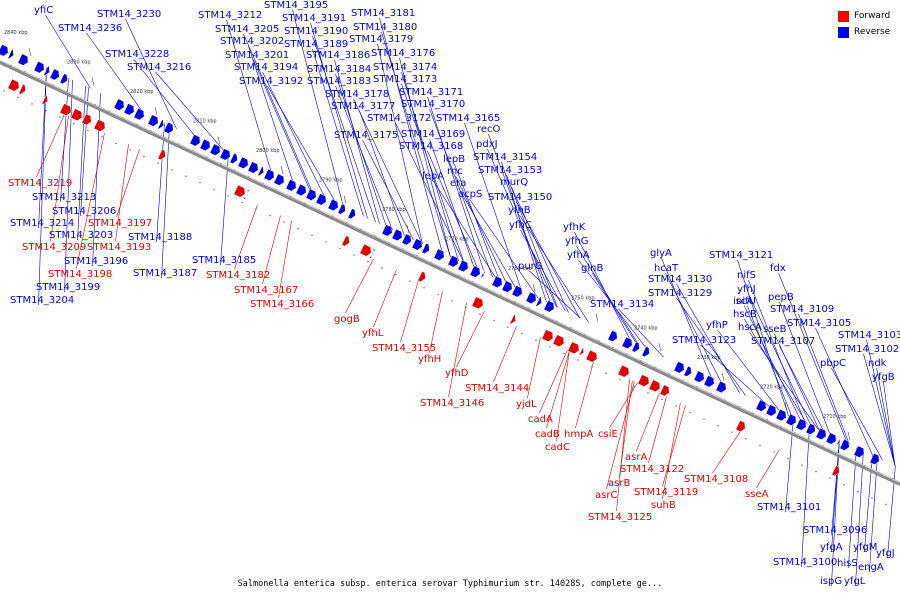 The width and height of the screenshot is (900, 600). What do you see at coordinates (558, 389) in the screenshot?
I see `forward-gene-connector` at bounding box center [558, 389].